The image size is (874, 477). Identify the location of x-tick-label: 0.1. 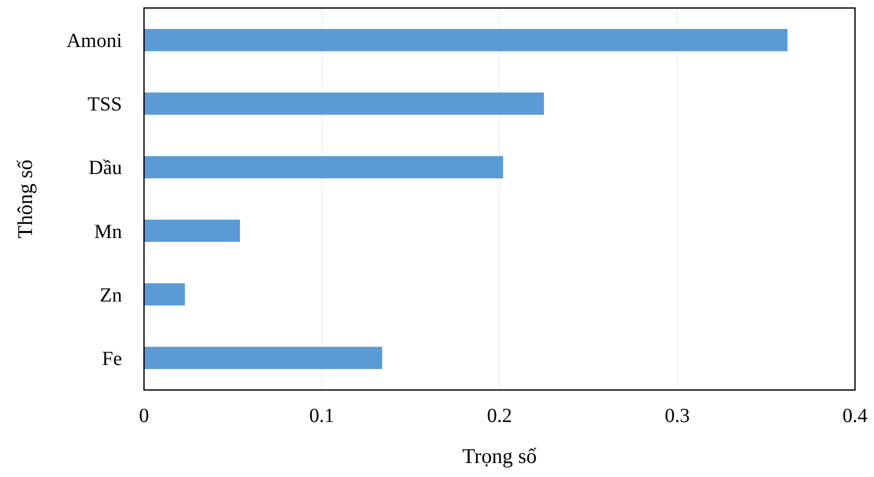
(321, 416).